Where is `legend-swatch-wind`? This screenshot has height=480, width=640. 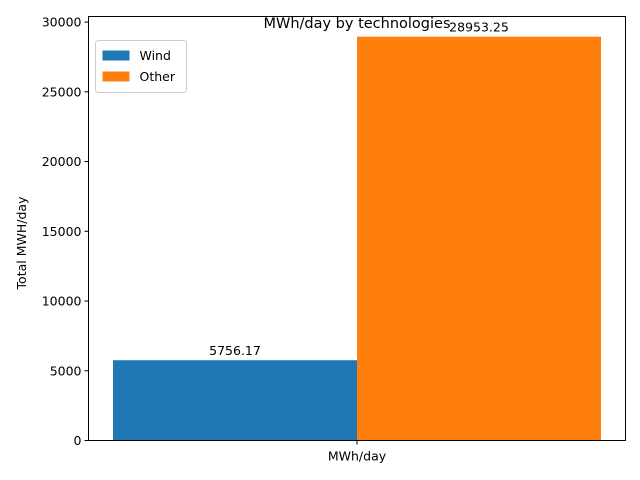
legend-swatch-wind is located at coordinates (116, 55).